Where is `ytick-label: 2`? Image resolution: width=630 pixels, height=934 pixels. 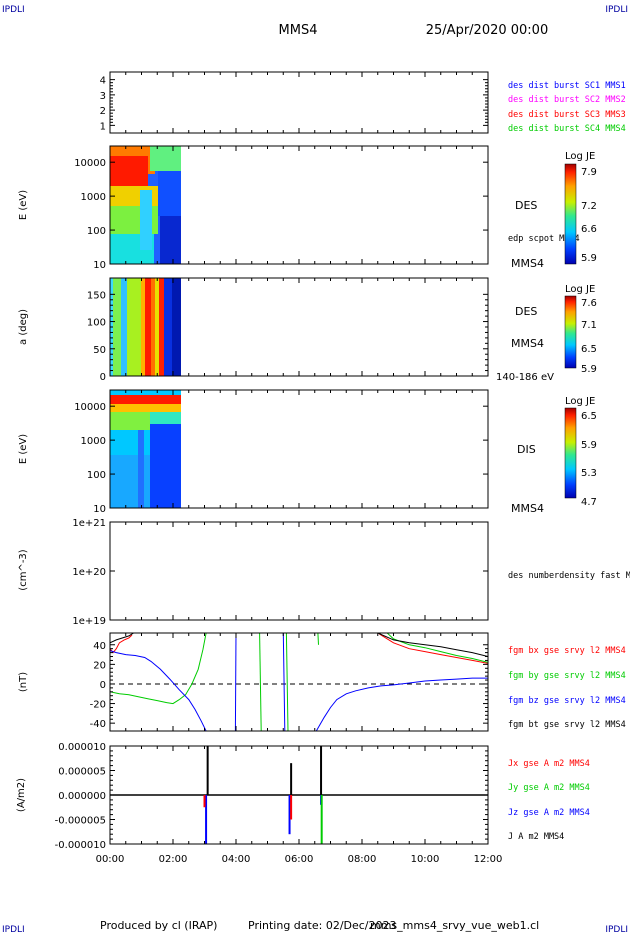
ytick-label: 2 is located at coordinates (103, 111).